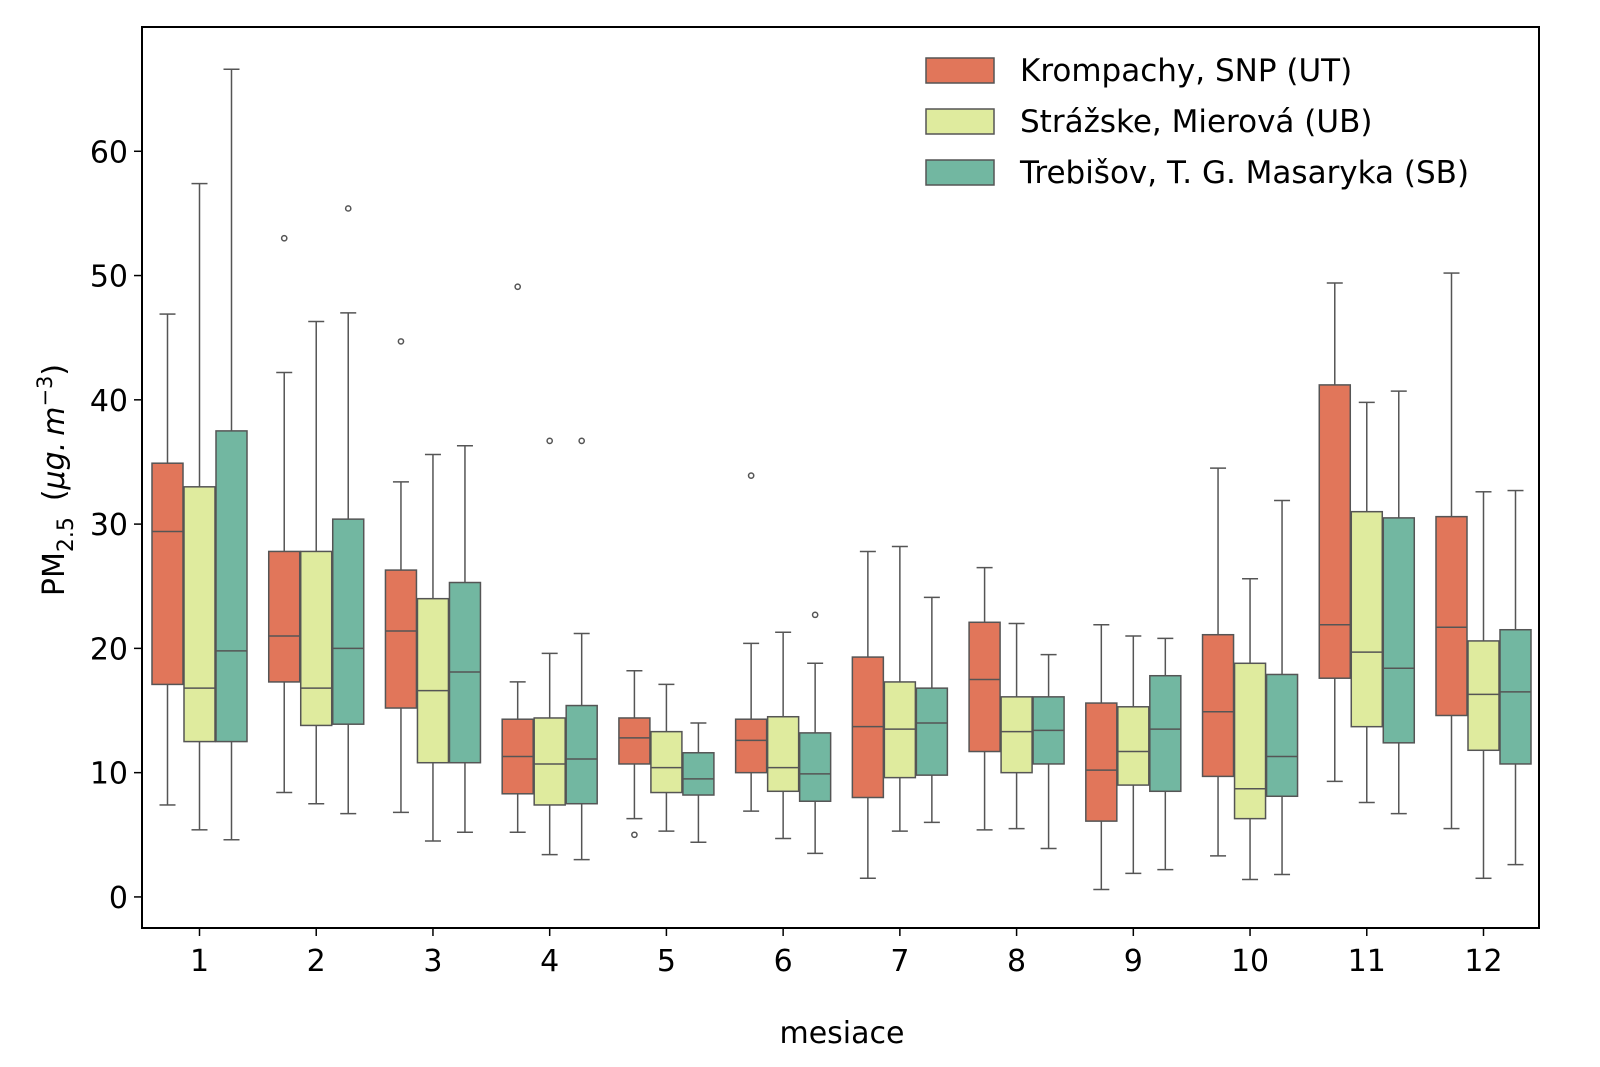  I want to click on box-series1-month6, so click(751, 642).